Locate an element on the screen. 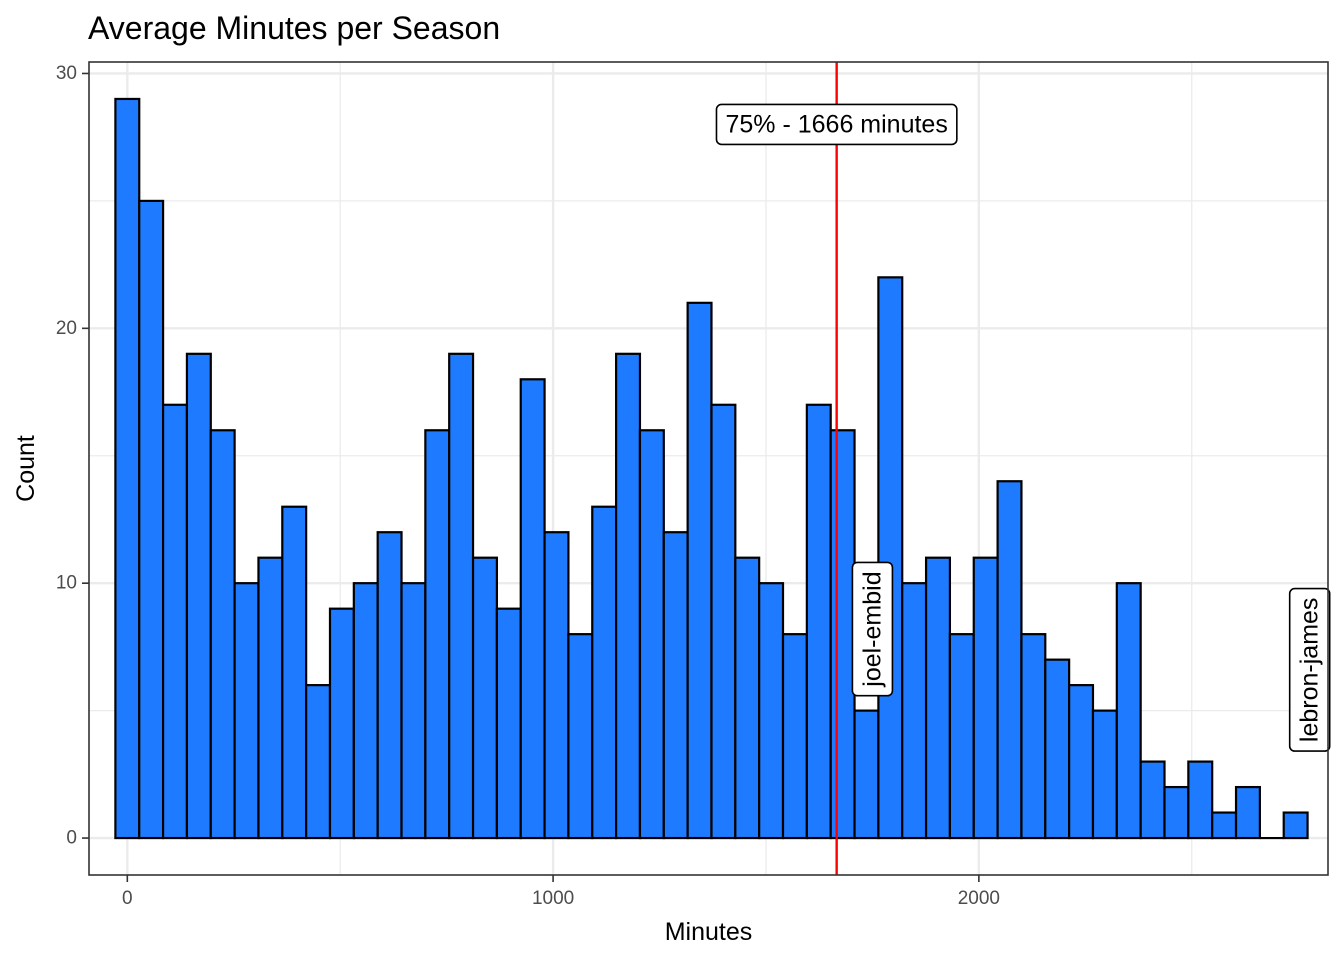 The height and width of the screenshot is (960, 1344). chart-title: Average Minutes per Season is located at coordinates (294, 28).